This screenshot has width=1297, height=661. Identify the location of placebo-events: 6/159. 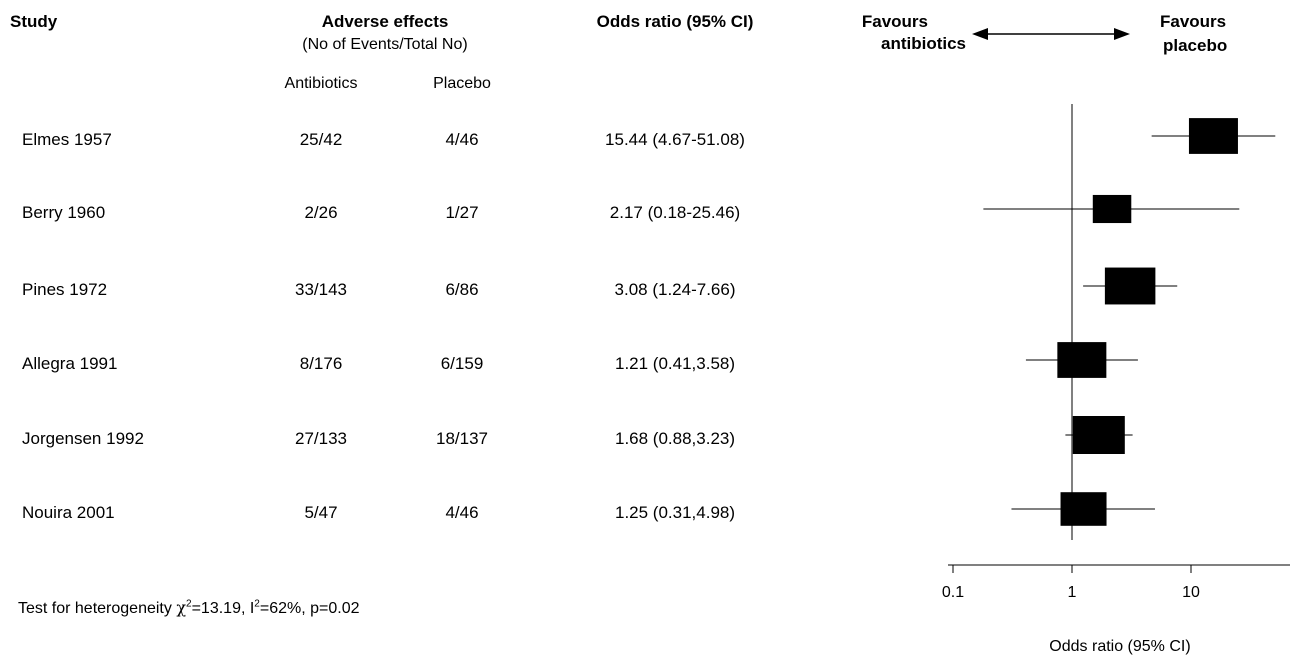
(462, 363).